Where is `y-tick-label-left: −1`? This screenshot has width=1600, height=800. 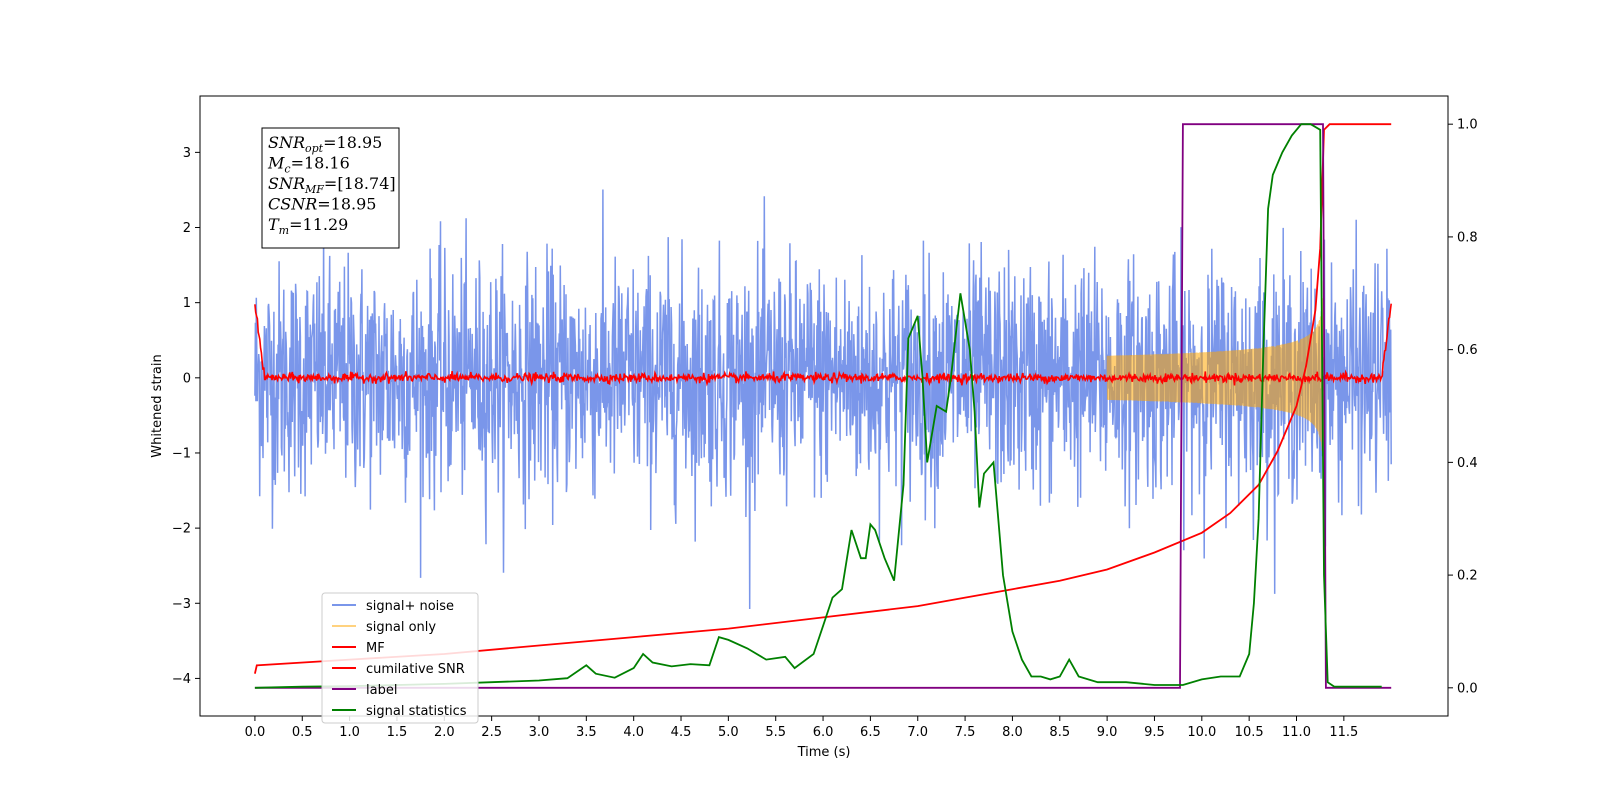
y-tick-label-left: −1 is located at coordinates (181, 453).